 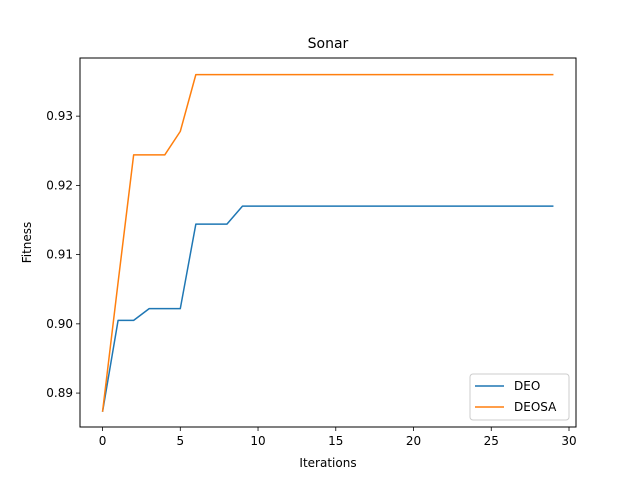 I want to click on y-axis-label: Fitness, so click(x=27, y=243).